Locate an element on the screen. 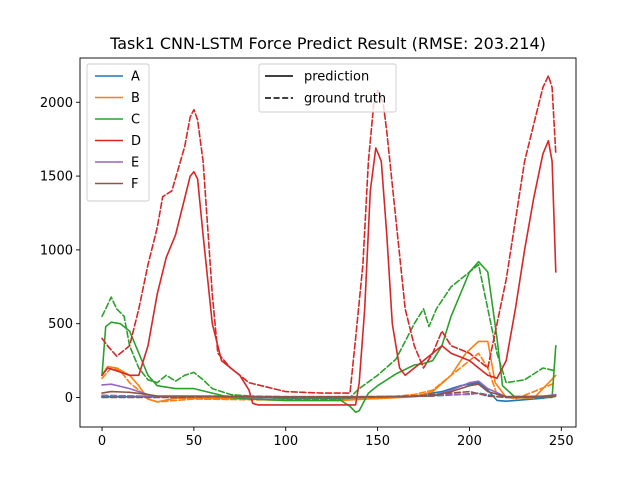 This screenshot has width=640, height=480. style-legend-label-dashed: ground truth is located at coordinates (345, 99).